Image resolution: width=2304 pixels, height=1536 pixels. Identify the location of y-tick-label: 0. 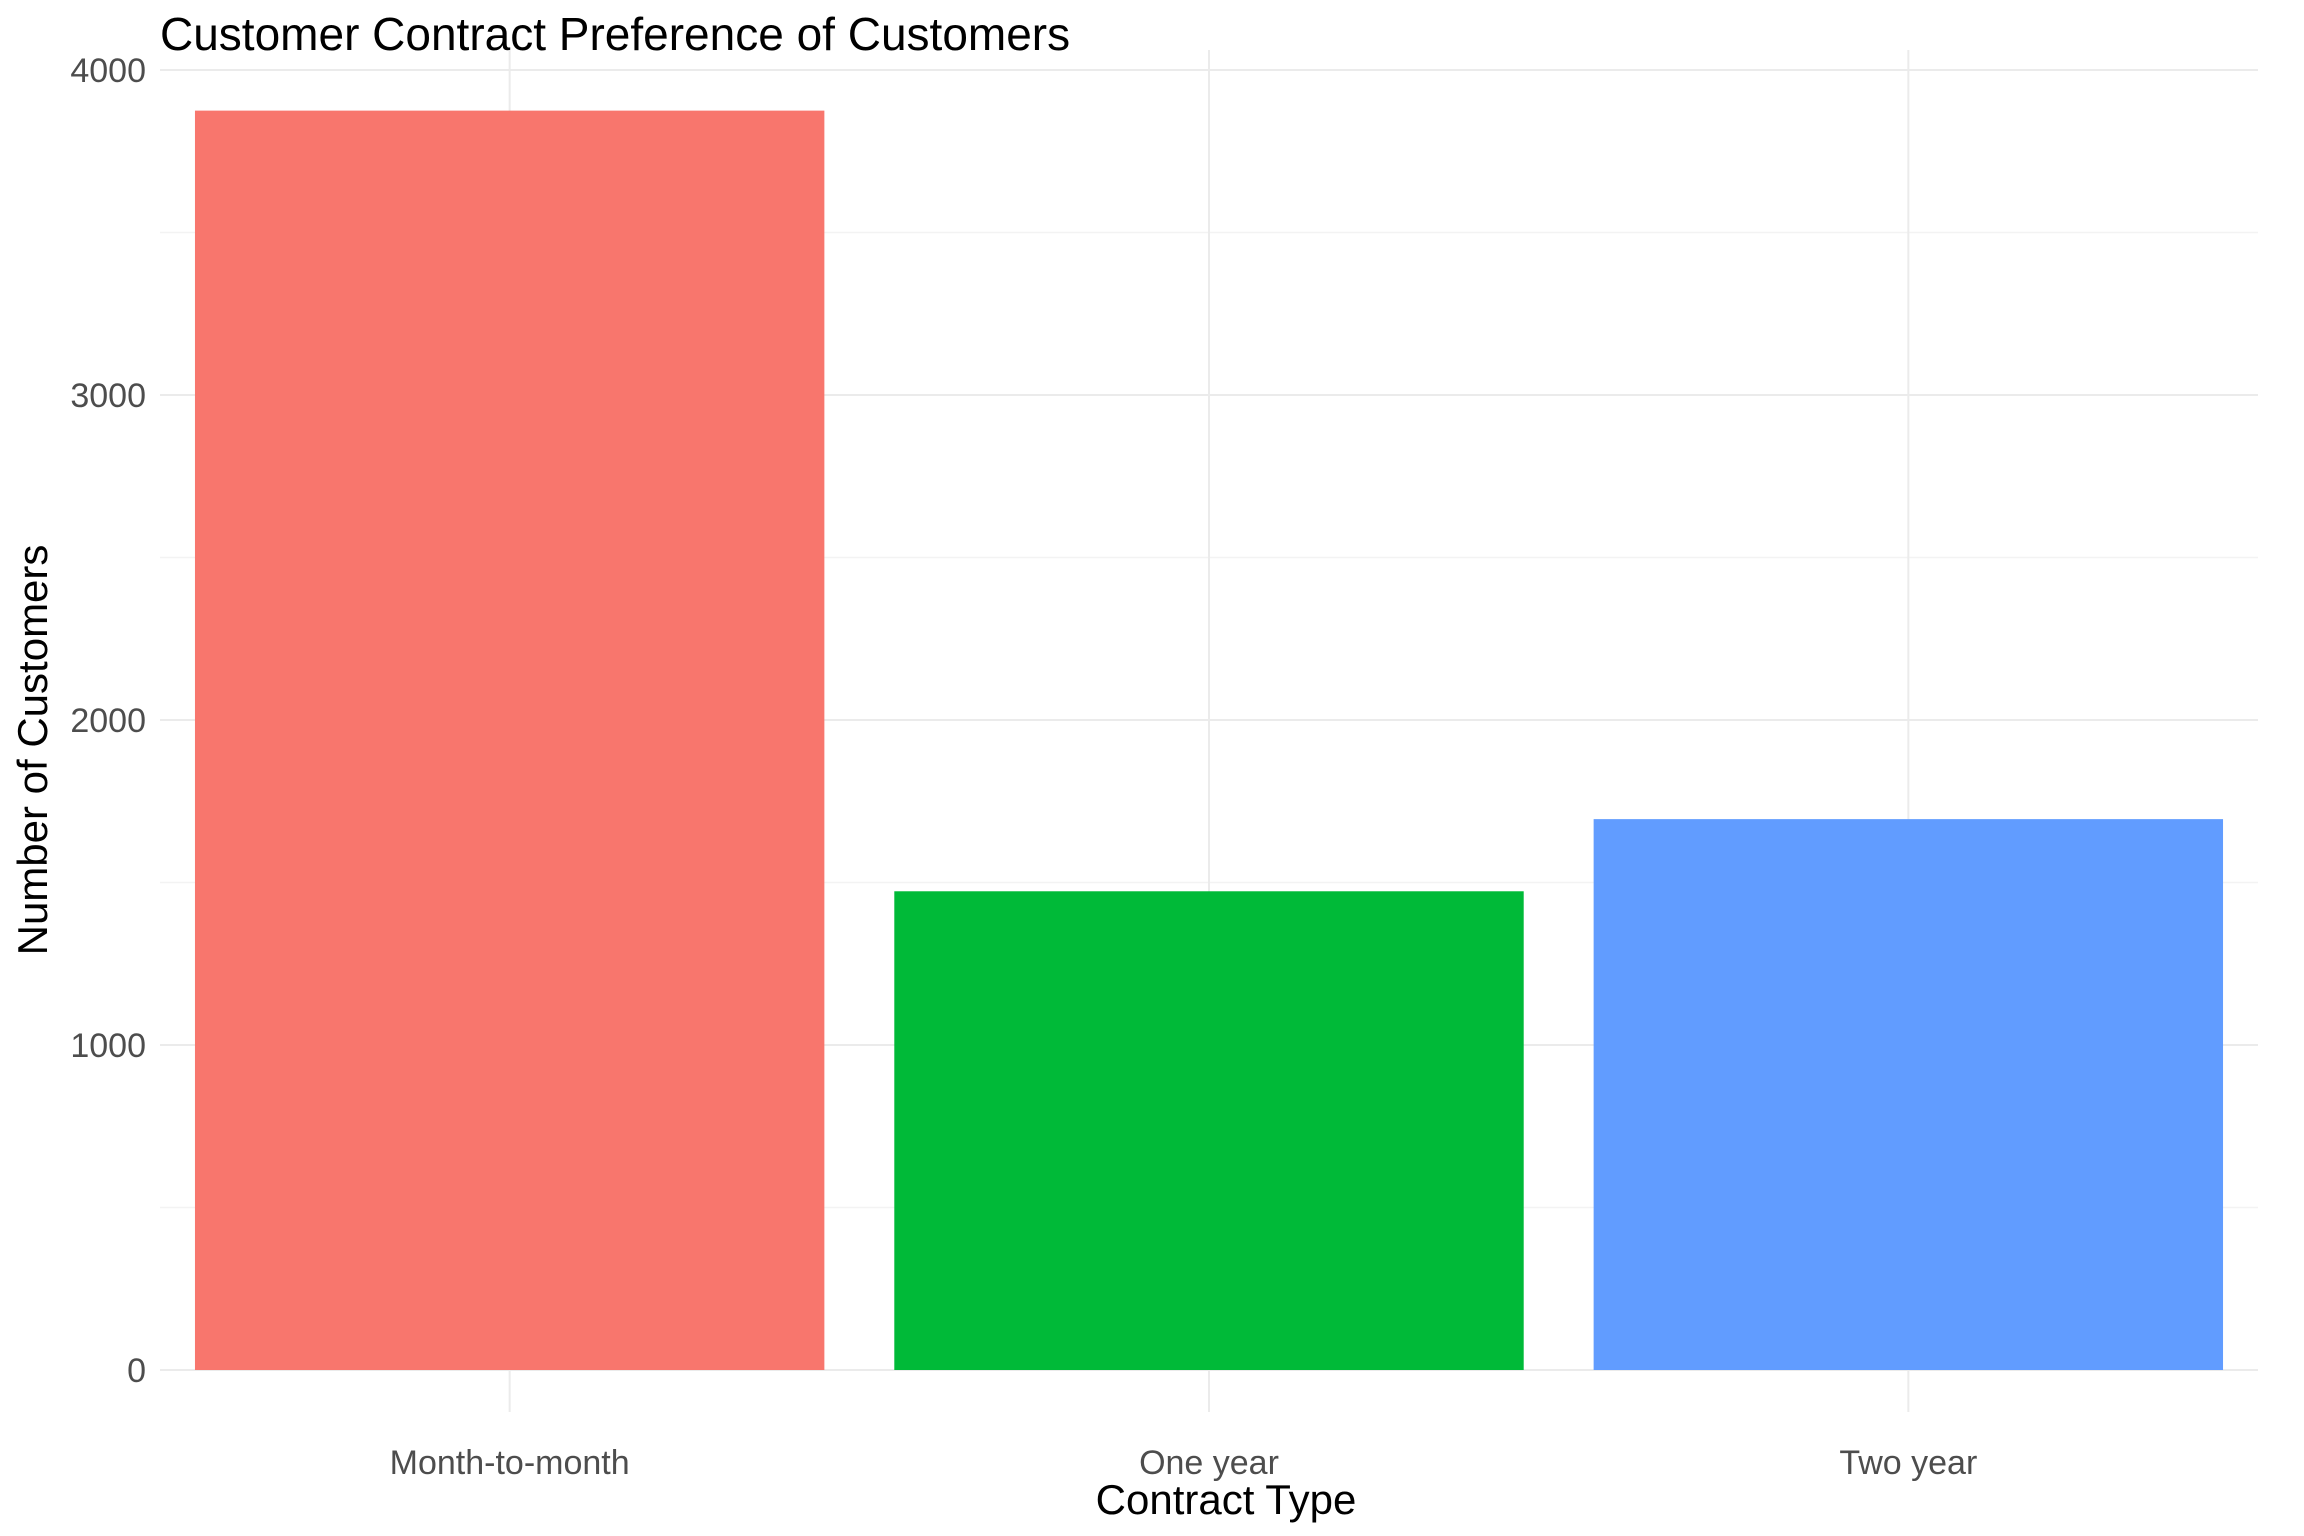
(136, 1371).